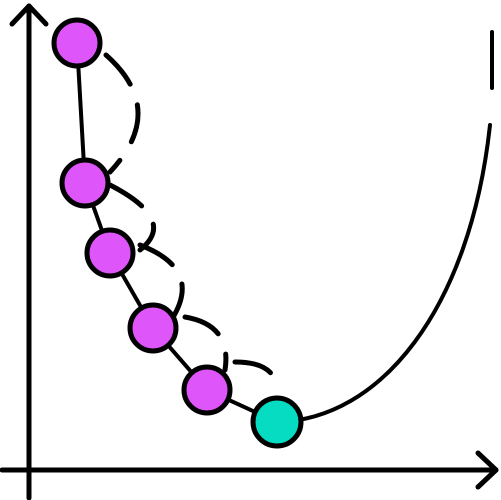  I want to click on minimum-point, so click(277, 422).